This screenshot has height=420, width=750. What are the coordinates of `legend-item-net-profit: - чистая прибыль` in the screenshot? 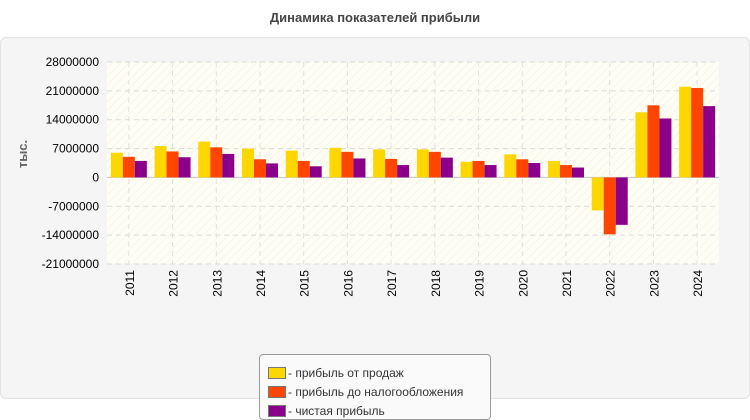 It's located at (375, 410).